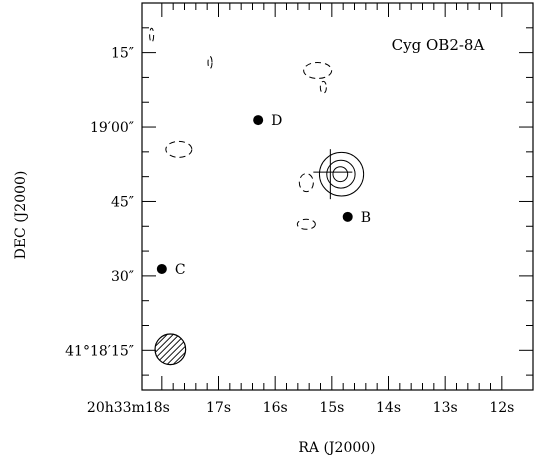 The height and width of the screenshot is (460, 543). I want to click on dashed-contours, so click(241, 128).